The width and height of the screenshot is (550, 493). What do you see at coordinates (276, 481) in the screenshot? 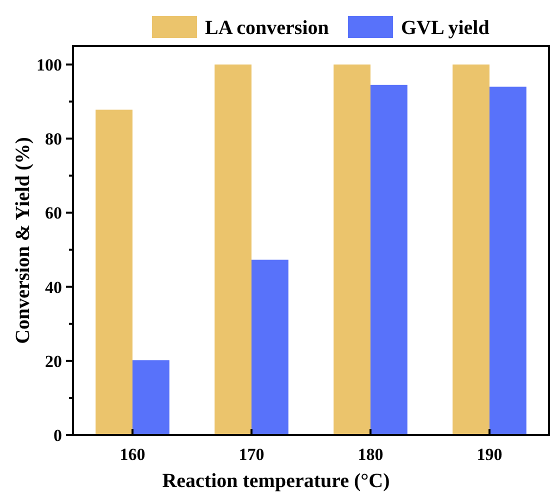
I see `x-axis-title: Reaction temperature (°C)` at bounding box center [276, 481].